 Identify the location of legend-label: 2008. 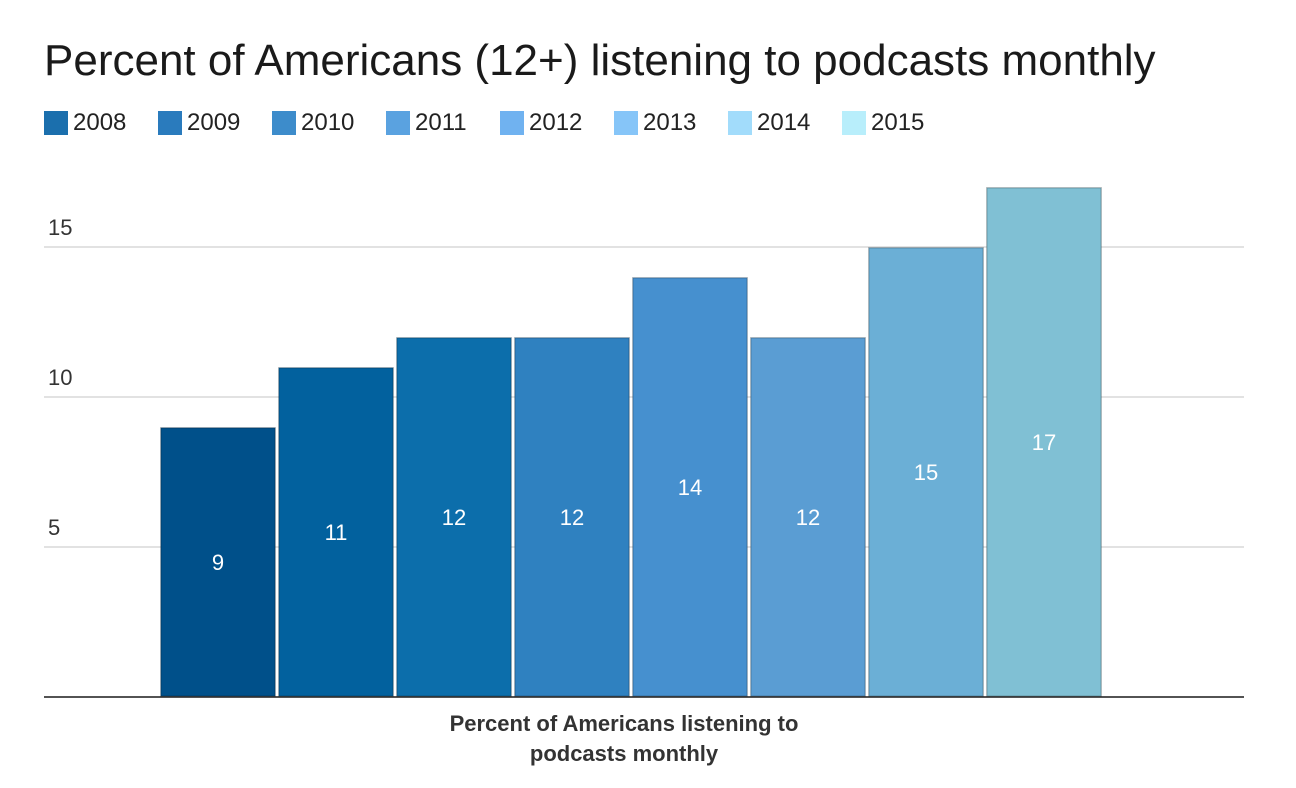
(100, 122).